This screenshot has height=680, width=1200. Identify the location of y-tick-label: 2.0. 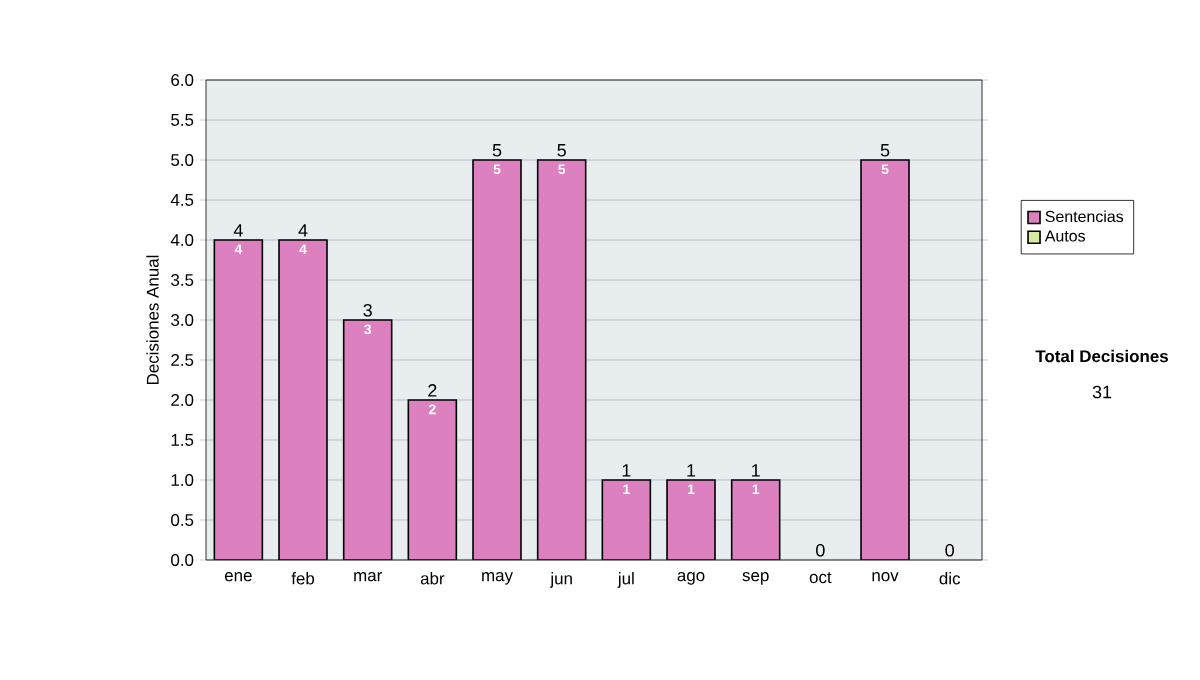
(182, 400).